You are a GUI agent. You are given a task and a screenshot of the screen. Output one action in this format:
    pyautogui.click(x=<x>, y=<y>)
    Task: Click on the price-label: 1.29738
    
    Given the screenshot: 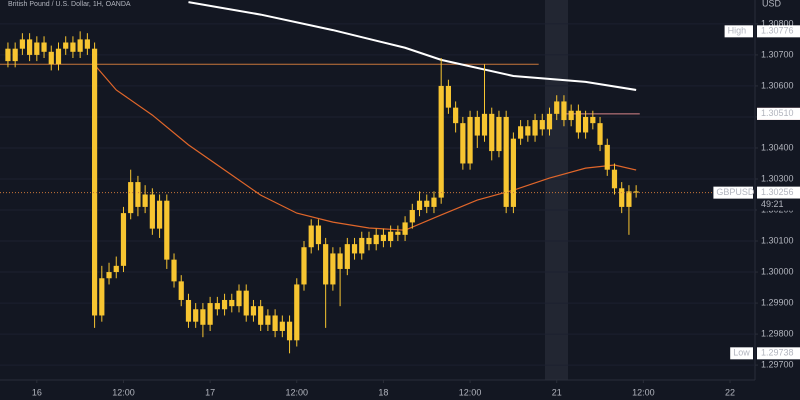 What is the action you would take?
    pyautogui.click(x=777, y=353)
    